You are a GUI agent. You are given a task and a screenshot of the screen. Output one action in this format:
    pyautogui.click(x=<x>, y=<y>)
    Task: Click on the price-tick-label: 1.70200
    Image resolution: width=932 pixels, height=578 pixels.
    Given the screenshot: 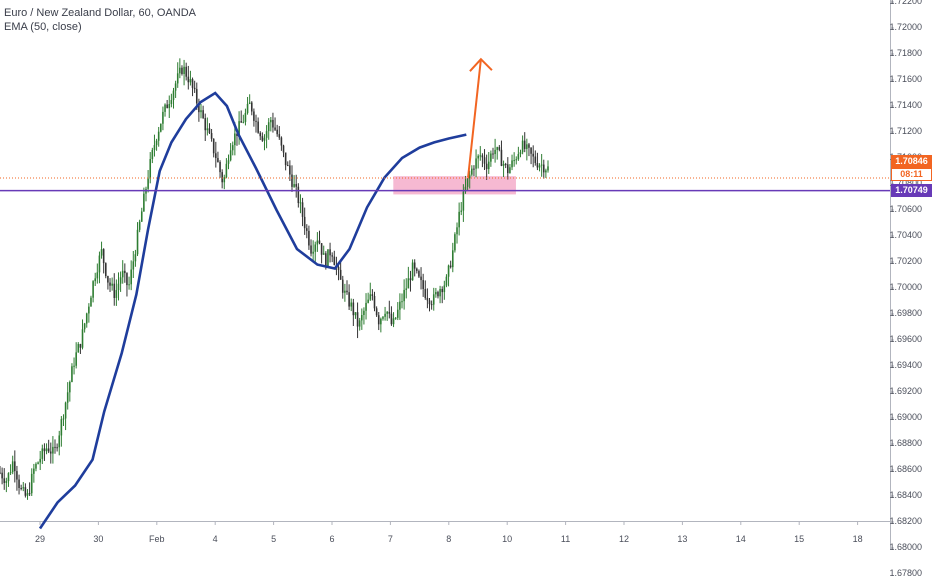 What is the action you would take?
    pyautogui.click(x=905, y=261)
    